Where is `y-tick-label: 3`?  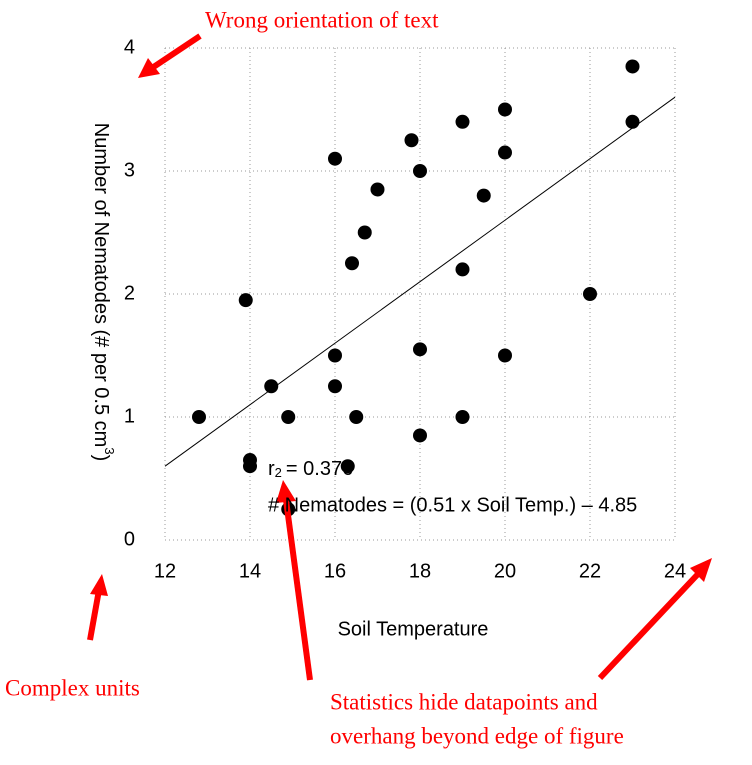 y-tick-label: 3 is located at coordinates (129, 170).